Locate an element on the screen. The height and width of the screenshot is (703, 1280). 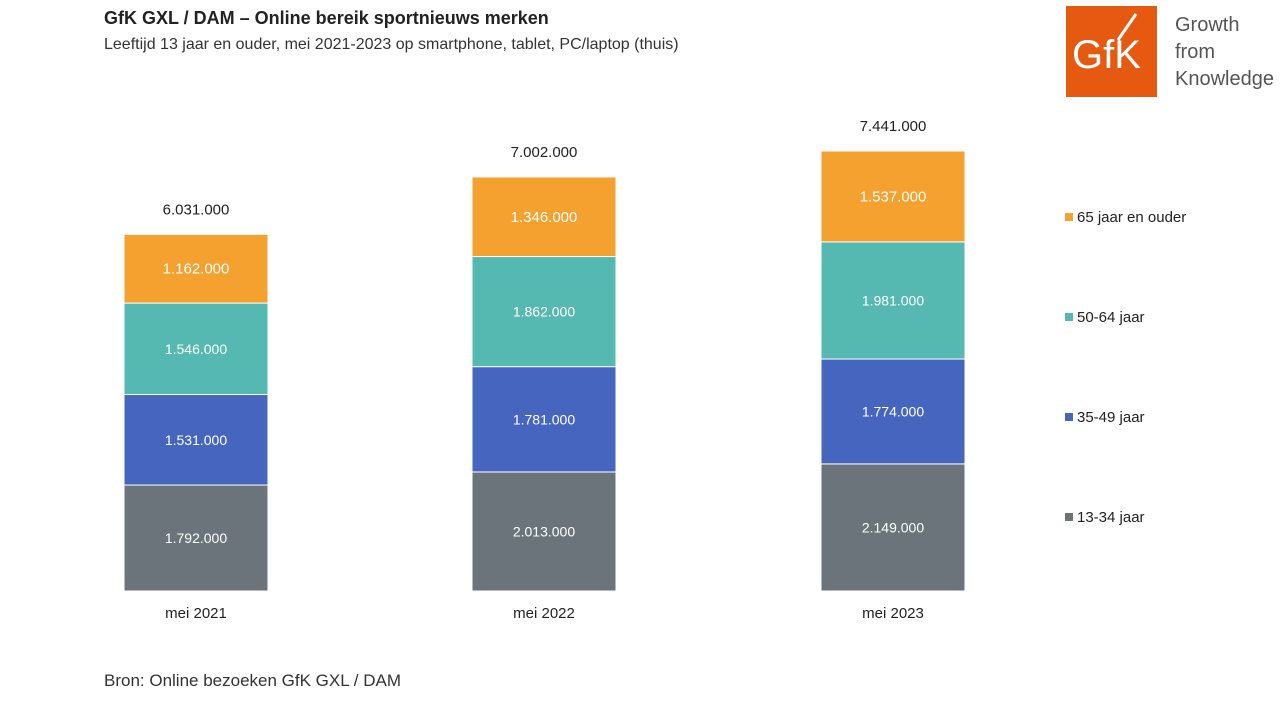
x-axis-category-label: mei 2023 is located at coordinates (893, 613).